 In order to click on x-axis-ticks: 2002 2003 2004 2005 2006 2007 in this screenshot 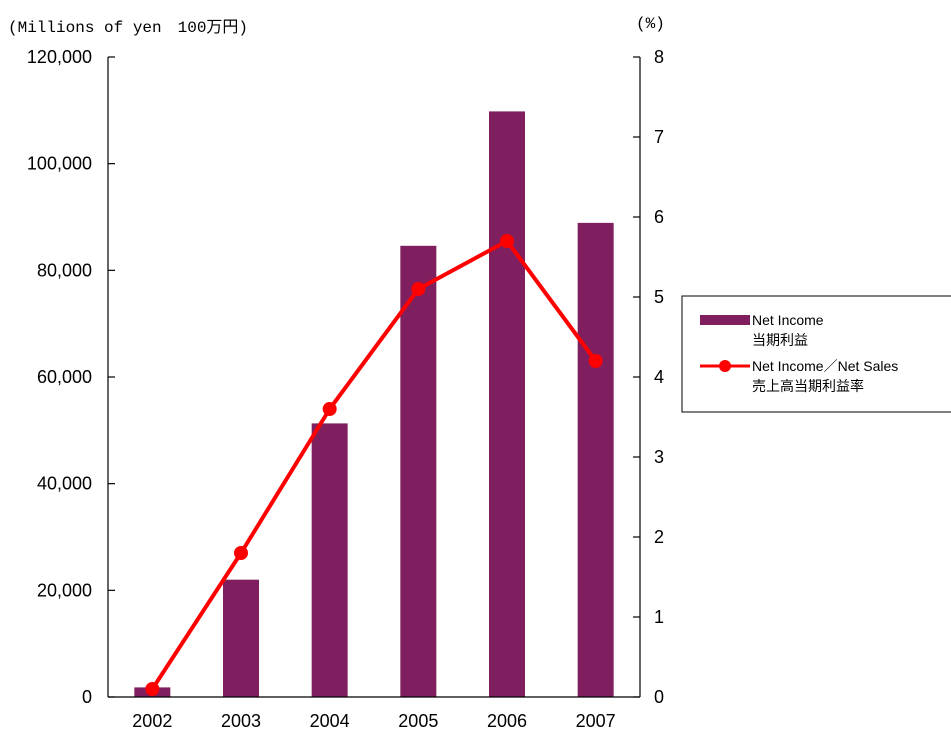, I will do `click(373, 721)`.